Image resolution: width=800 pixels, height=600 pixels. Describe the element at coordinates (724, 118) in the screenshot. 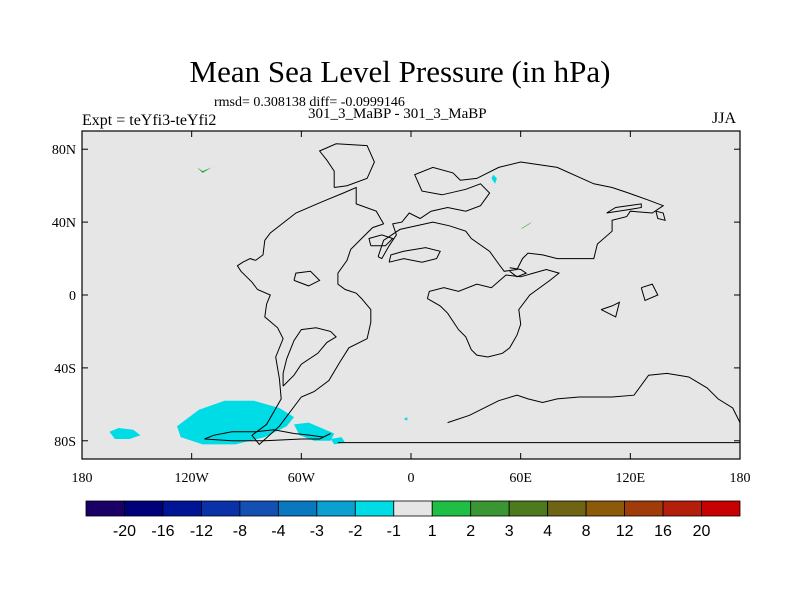

I see `season-label: JJA` at that location.